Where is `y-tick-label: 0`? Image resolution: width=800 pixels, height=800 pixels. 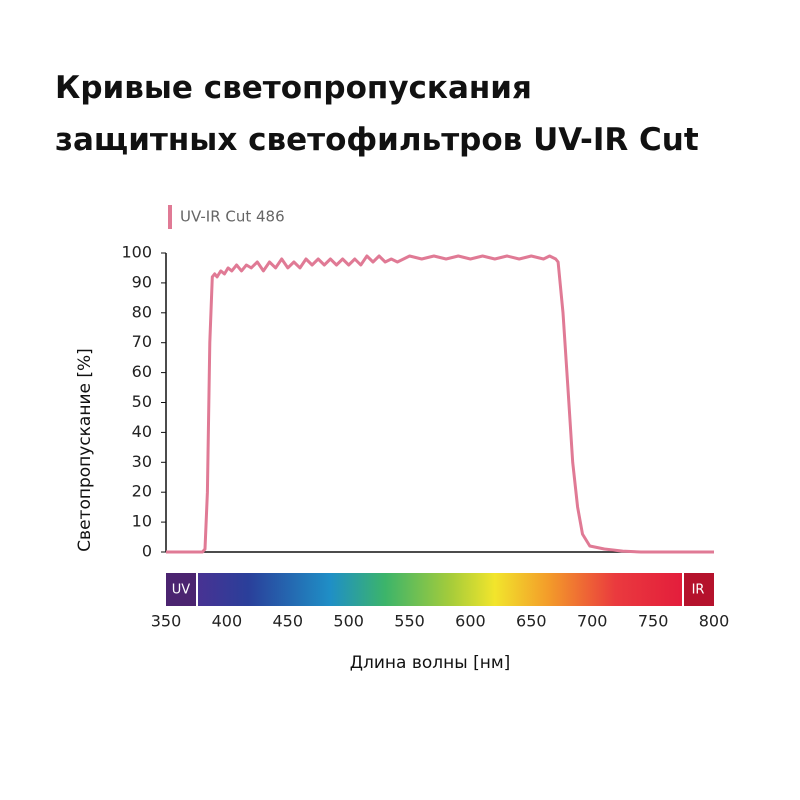
y-tick-label: 0 is located at coordinates (147, 551).